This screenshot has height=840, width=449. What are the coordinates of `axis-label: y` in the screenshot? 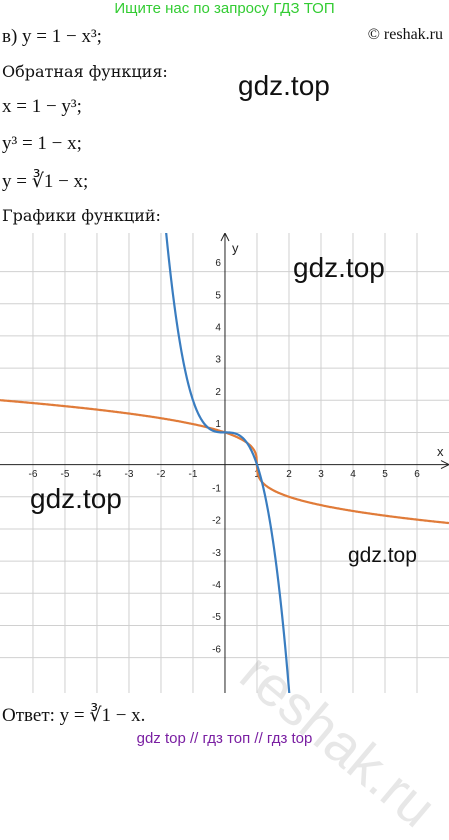 It's located at (235, 247).